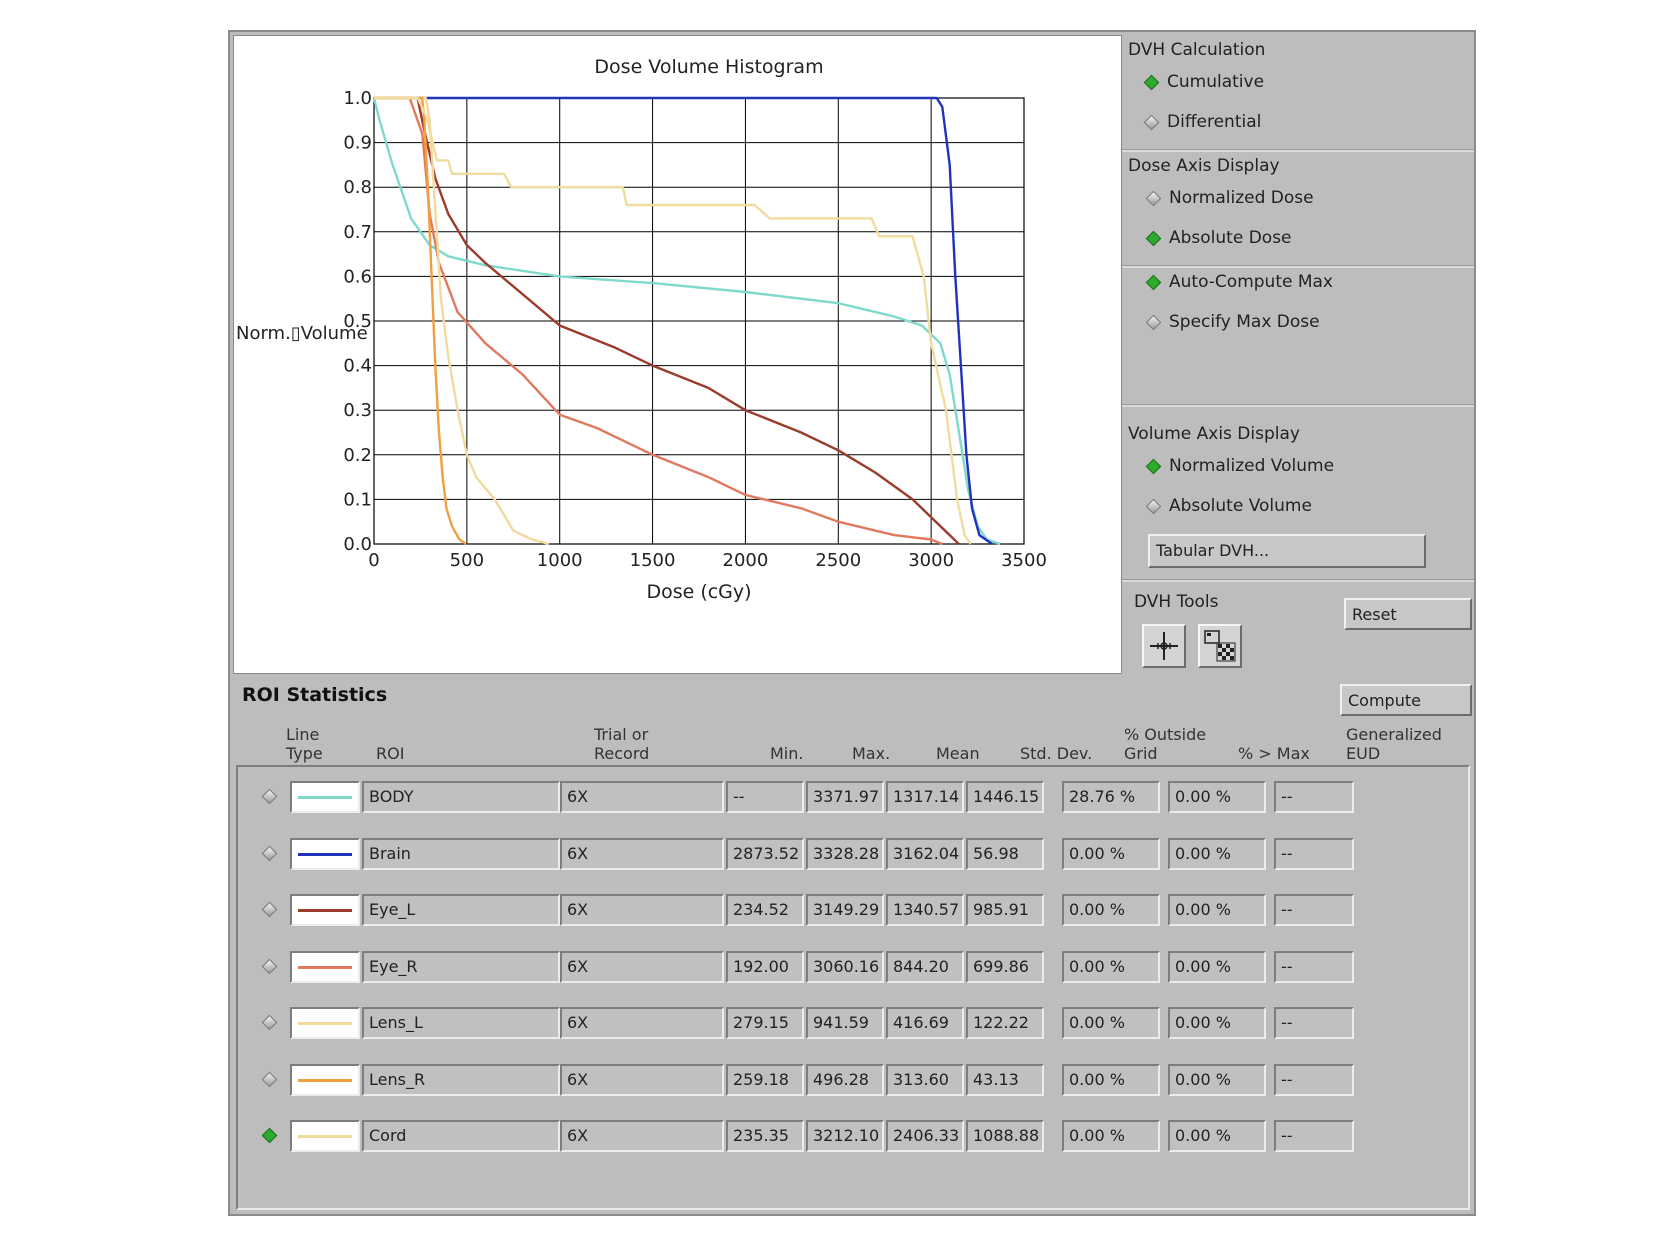  What do you see at coordinates (871, 753) in the screenshot?
I see `header-max: Max.` at bounding box center [871, 753].